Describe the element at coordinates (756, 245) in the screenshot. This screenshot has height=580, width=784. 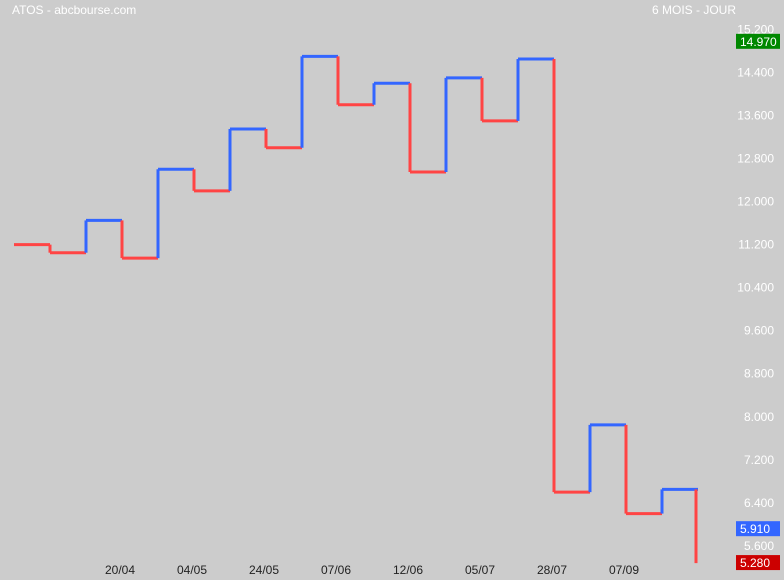
I see `y-tick-label: 11.200` at that location.